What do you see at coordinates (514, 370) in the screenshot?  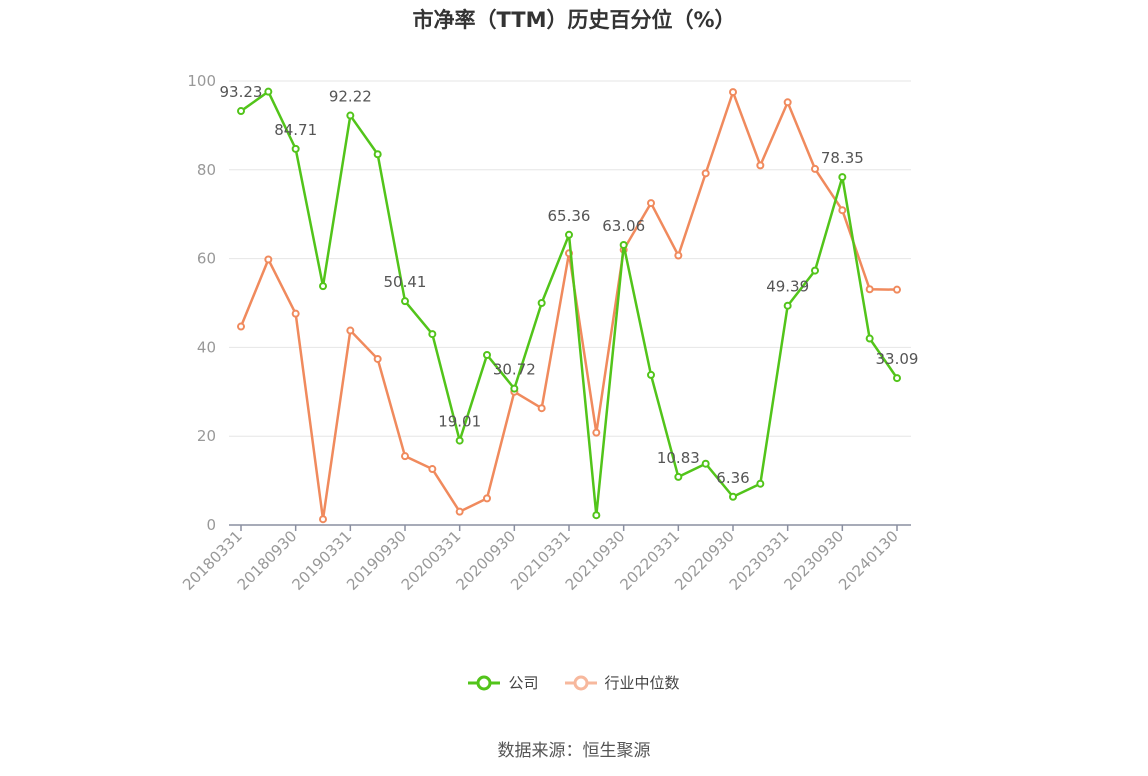 I see `data-label: 30.72` at bounding box center [514, 370].